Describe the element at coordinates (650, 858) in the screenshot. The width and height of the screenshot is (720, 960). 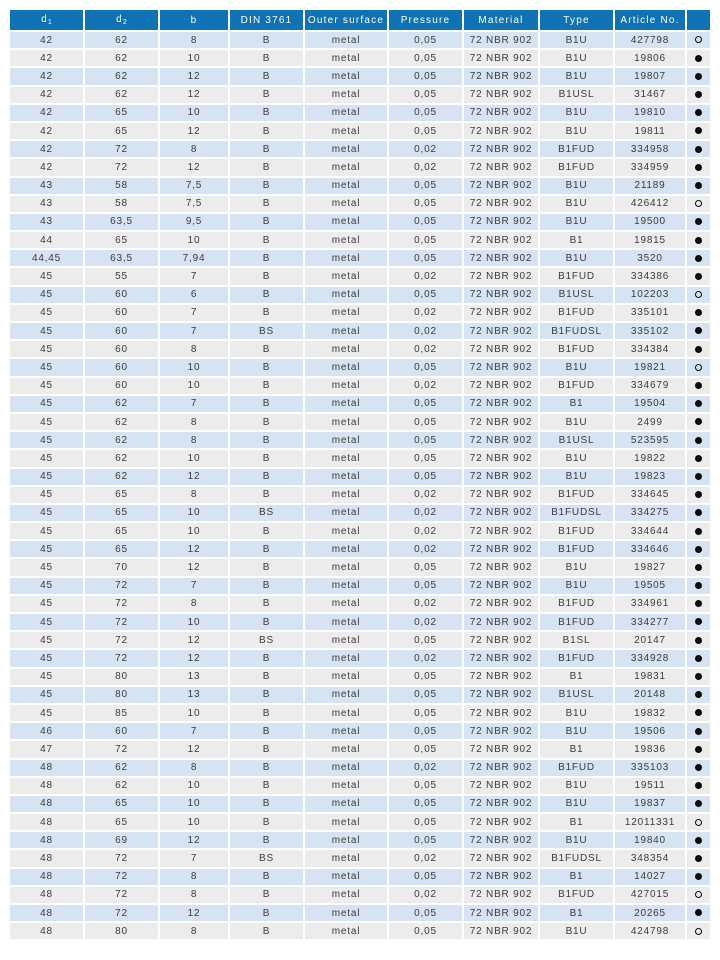
I see `cell-article_no: 348354` at that location.